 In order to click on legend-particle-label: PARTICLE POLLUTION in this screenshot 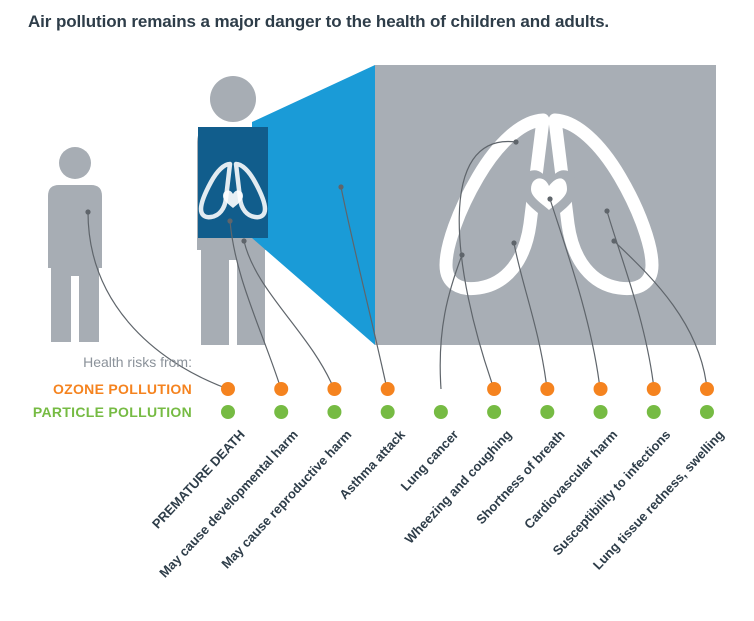, I will do `click(112, 412)`.